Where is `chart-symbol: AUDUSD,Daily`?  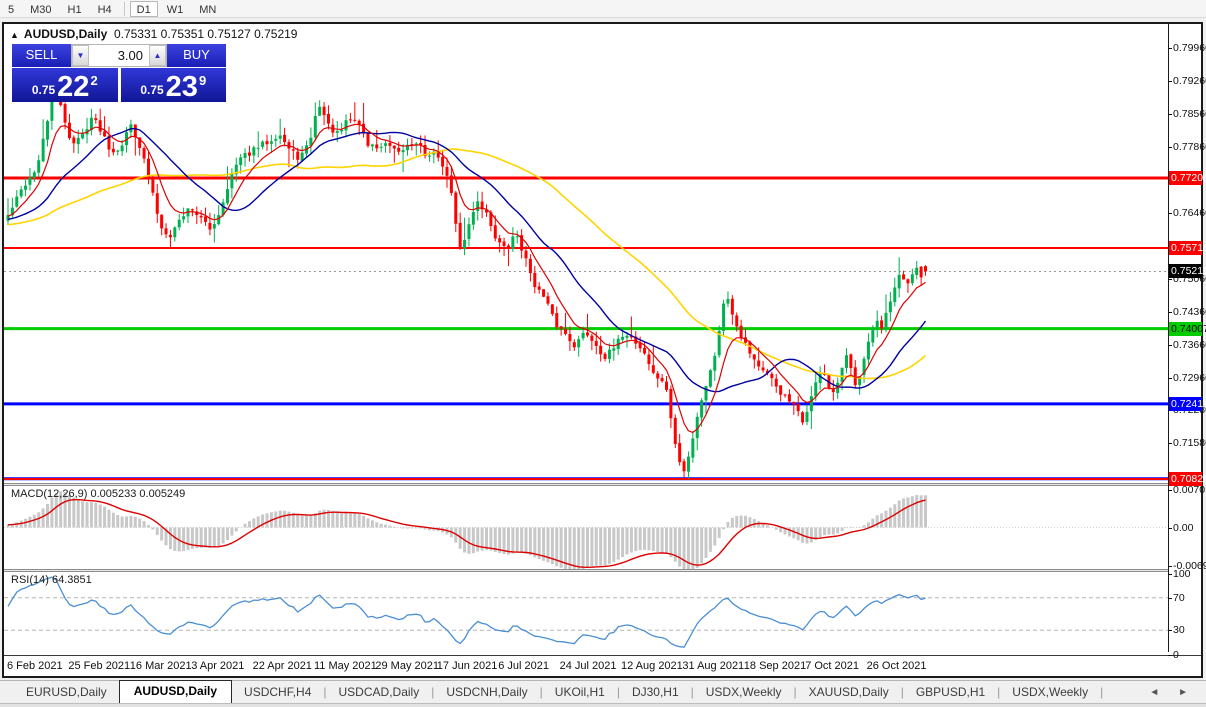 chart-symbol: AUDUSD,Daily is located at coordinates (65, 34).